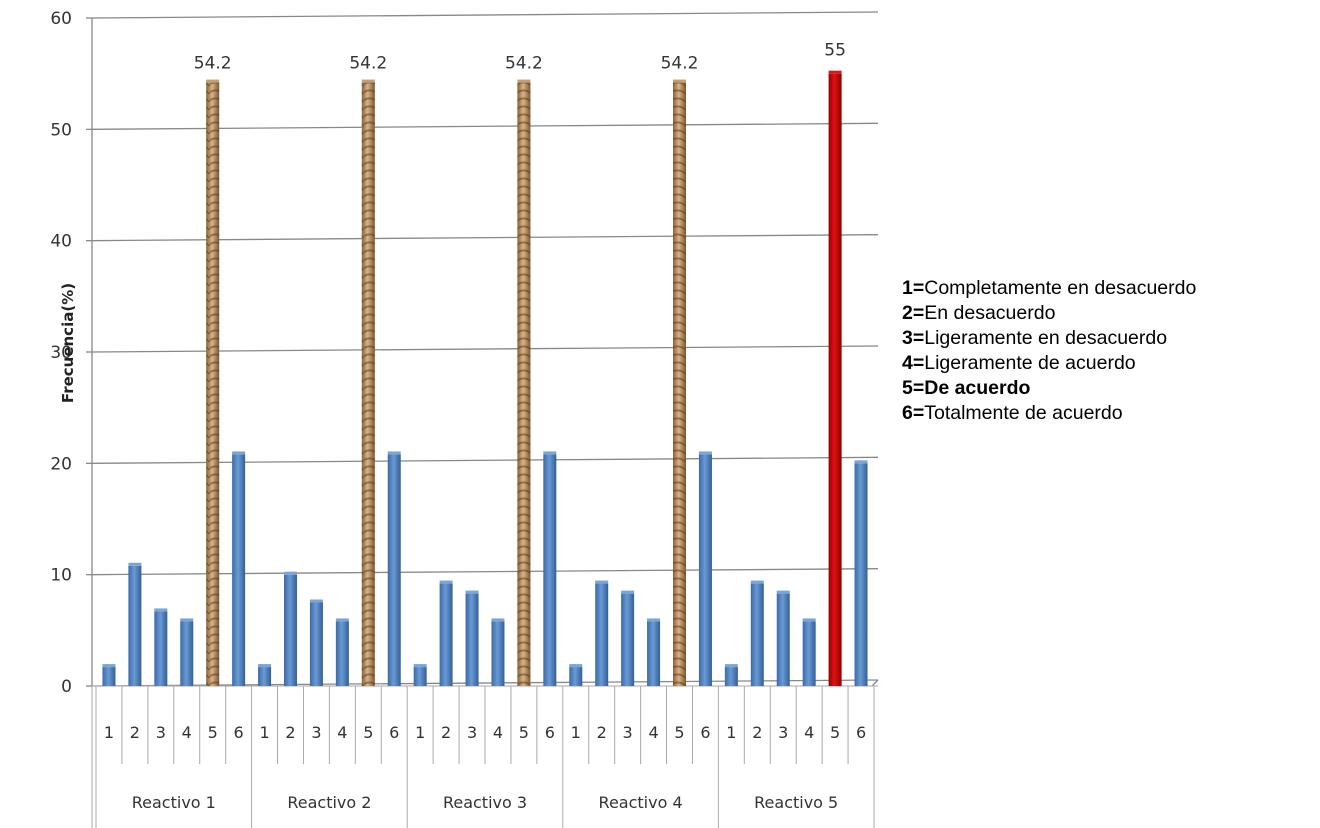 The height and width of the screenshot is (828, 1320). What do you see at coordinates (913, 338) in the screenshot?
I see `legend-key: 3=` at bounding box center [913, 338].